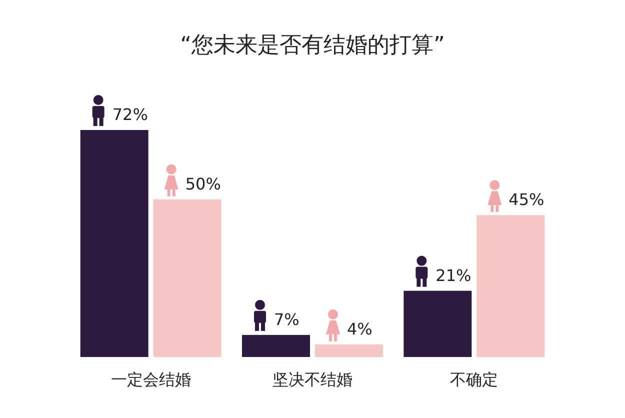 The width and height of the screenshot is (625, 418). What do you see at coordinates (474, 379) in the screenshot?
I see `x-tick-label: 不确定` at bounding box center [474, 379].